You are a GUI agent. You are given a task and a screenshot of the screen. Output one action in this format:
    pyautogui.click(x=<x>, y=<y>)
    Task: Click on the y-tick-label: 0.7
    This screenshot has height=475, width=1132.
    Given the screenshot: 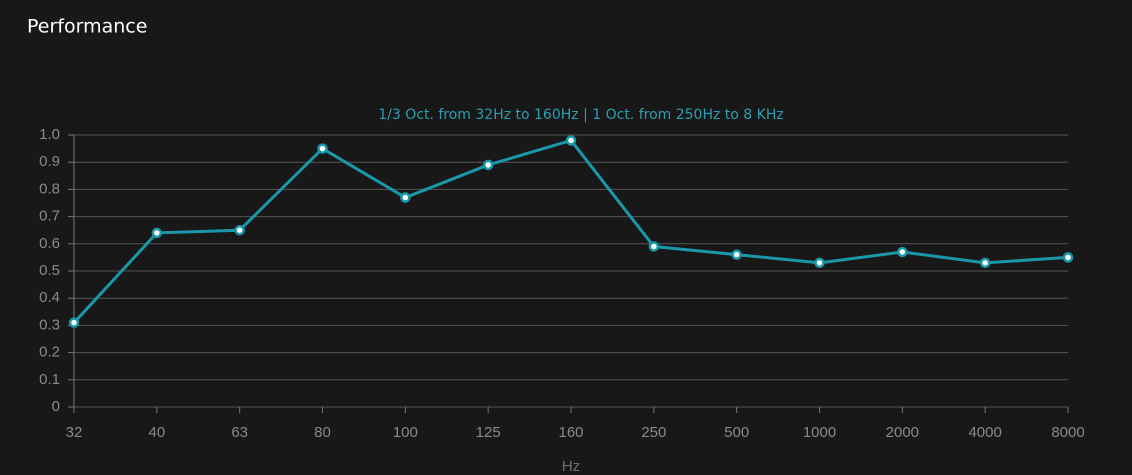 What is the action you would take?
    pyautogui.click(x=49, y=216)
    